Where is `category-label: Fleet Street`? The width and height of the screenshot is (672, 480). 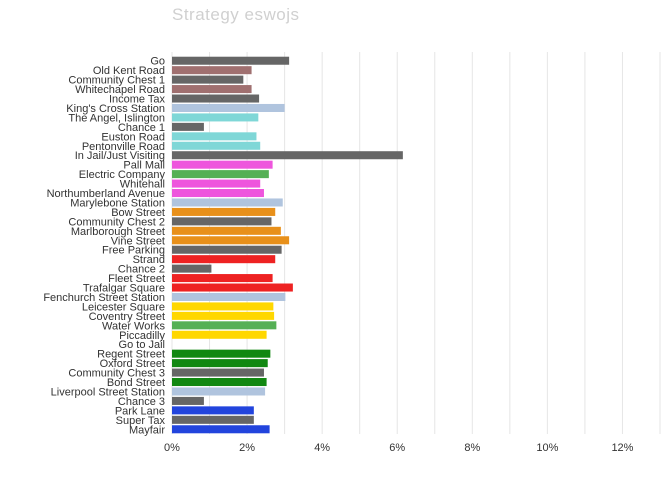 category-label: Fleet Street is located at coordinates (136, 279).